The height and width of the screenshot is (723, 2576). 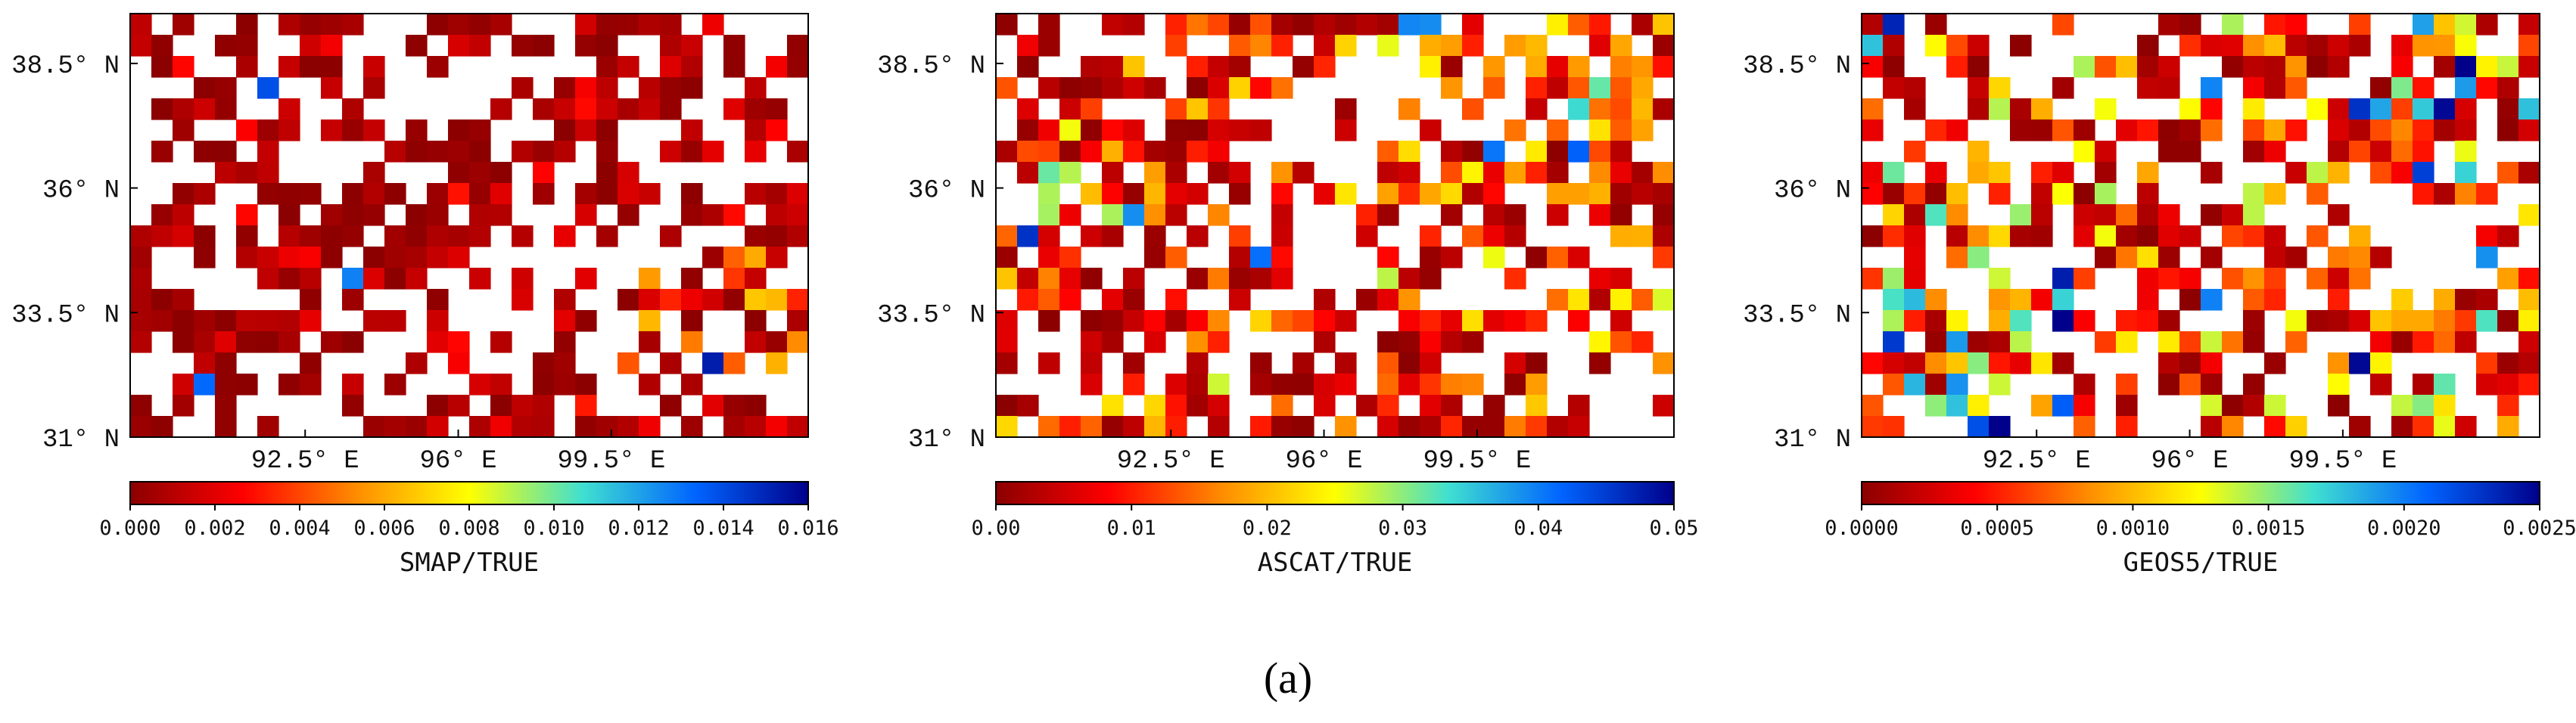 I want to click on figure-caption: (a), so click(x=1288, y=678).